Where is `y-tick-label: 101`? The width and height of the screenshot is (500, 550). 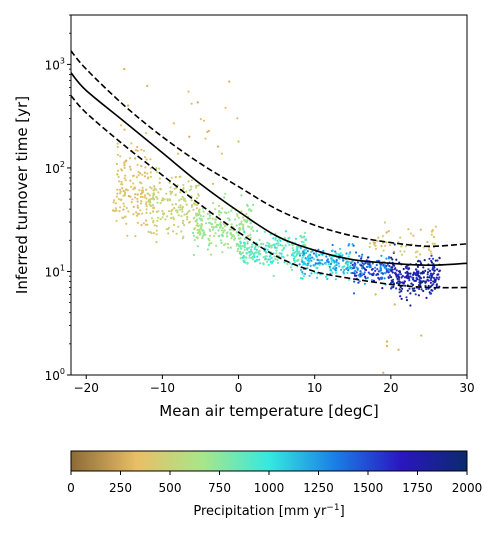 y-tick-label: 101 is located at coordinates (55, 271).